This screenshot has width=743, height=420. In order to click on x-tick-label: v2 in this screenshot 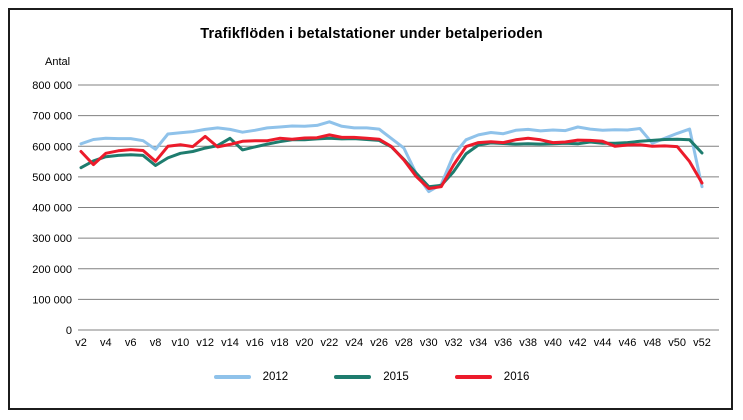, I will do `click(81, 343)`.